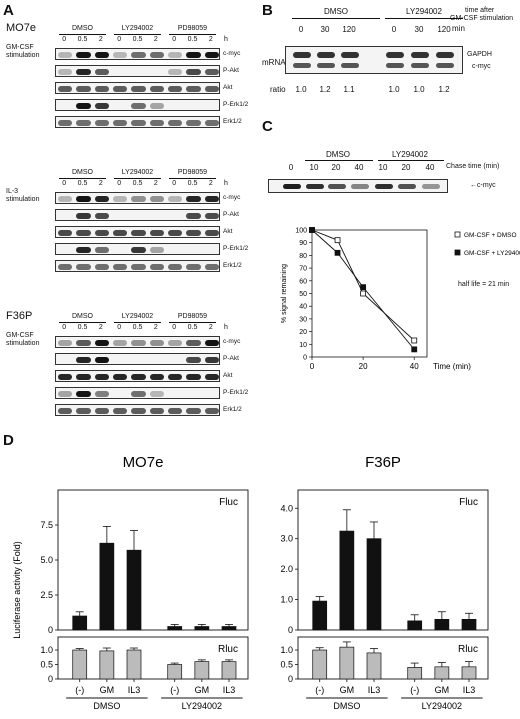  Describe the element at coordinates (286, 539) in the screenshot. I see `d-fluc-ytick-label-1-3: 3.0` at that location.